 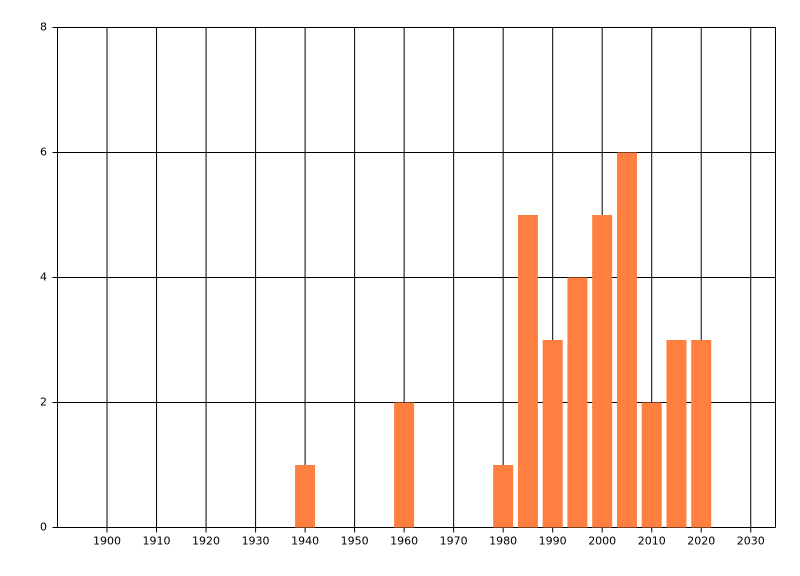 What do you see at coordinates (553, 541) in the screenshot?
I see `x-tick-label: 1990` at bounding box center [553, 541].